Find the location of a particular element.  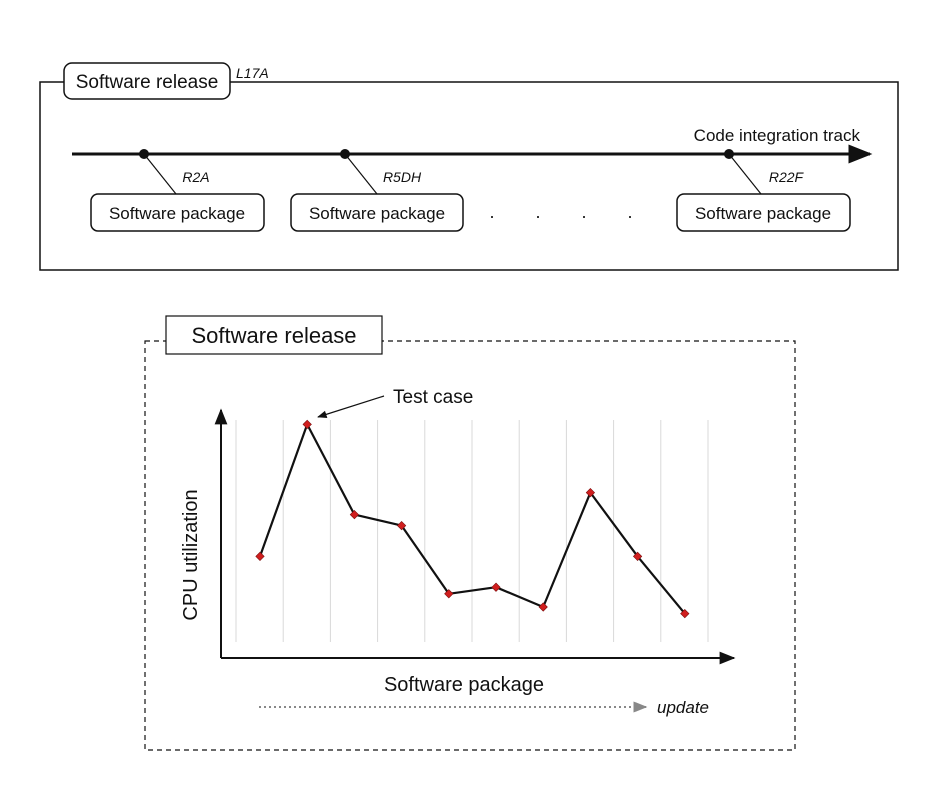

chart-release-label: Software release is located at coordinates (273, 335).